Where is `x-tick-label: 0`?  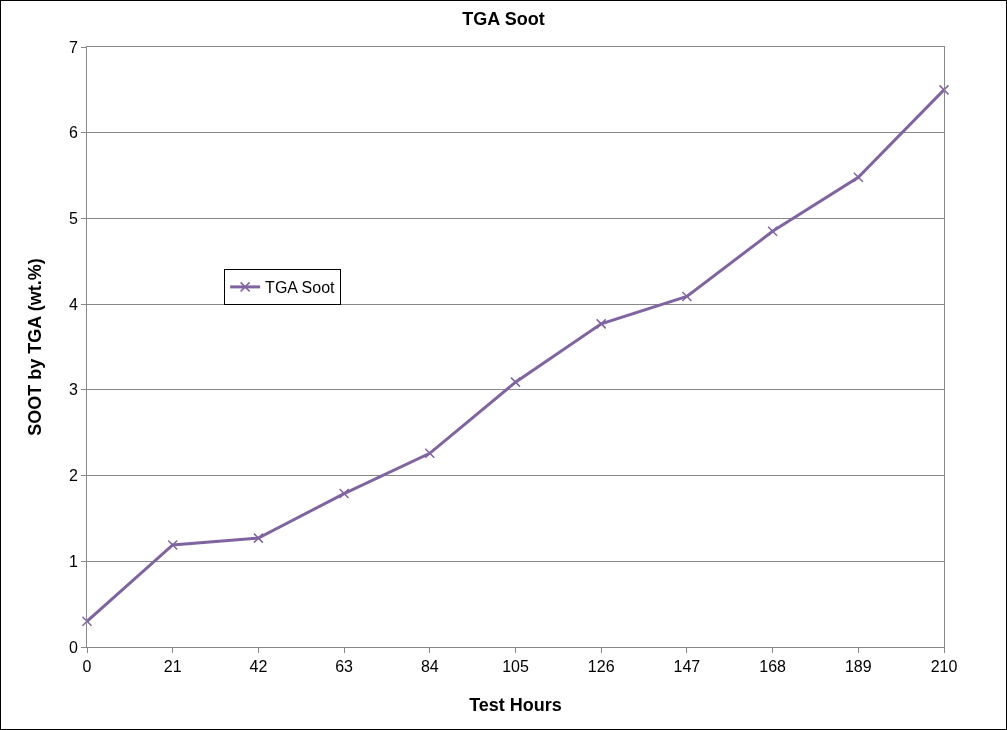 x-tick-label: 0 is located at coordinates (87, 667).